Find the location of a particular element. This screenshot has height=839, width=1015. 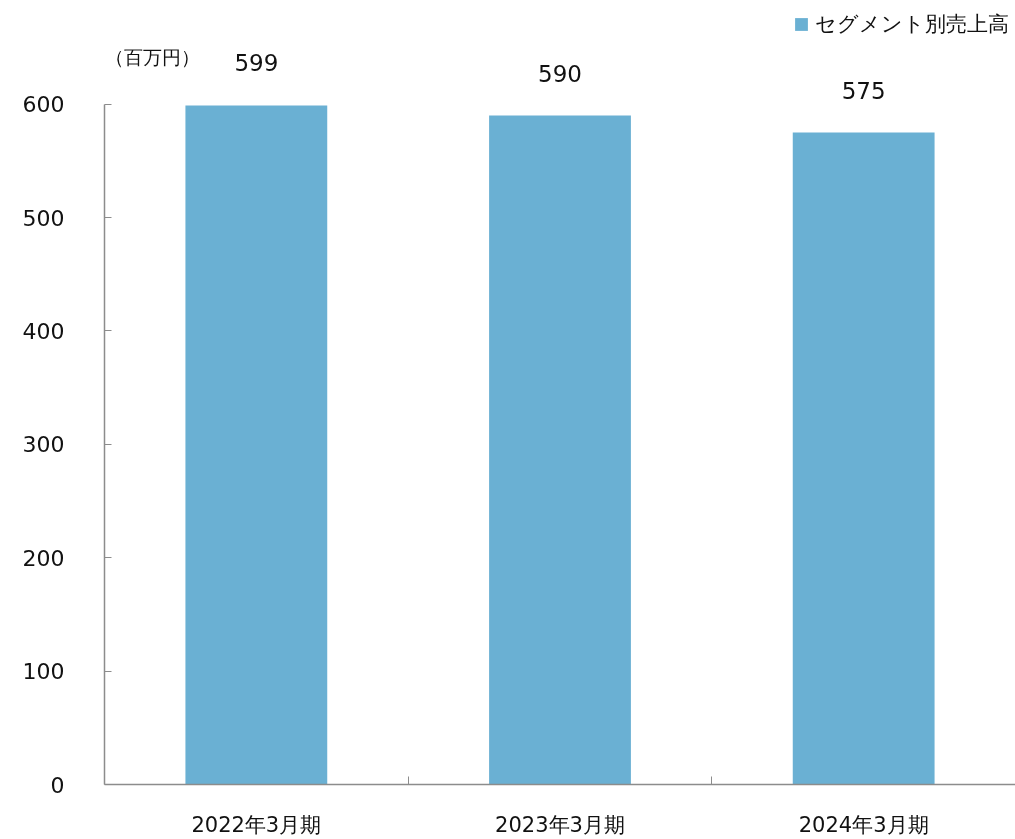

legend-label: セグメント別売上高 is located at coordinates (912, 24).